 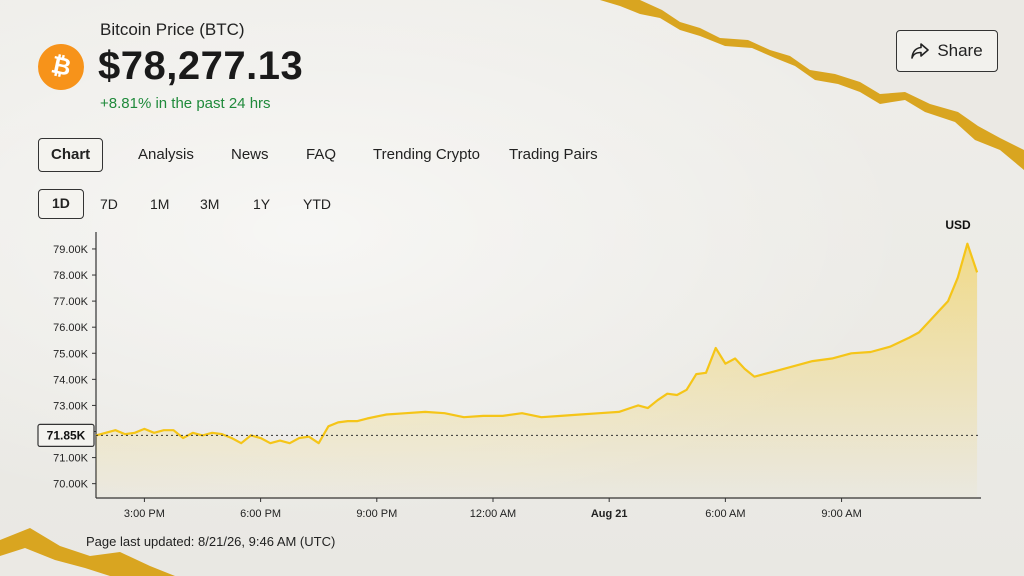 I want to click on x-tick-label: 6:00 AM, so click(x=725, y=514).